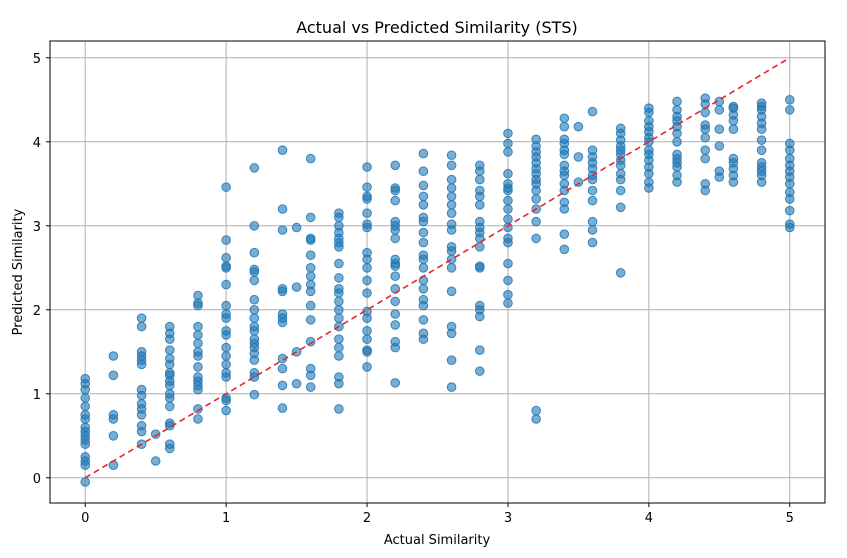 The height and width of the screenshot is (558, 847). I want to click on y-axis-label: Predicted Similarity, so click(18, 271).